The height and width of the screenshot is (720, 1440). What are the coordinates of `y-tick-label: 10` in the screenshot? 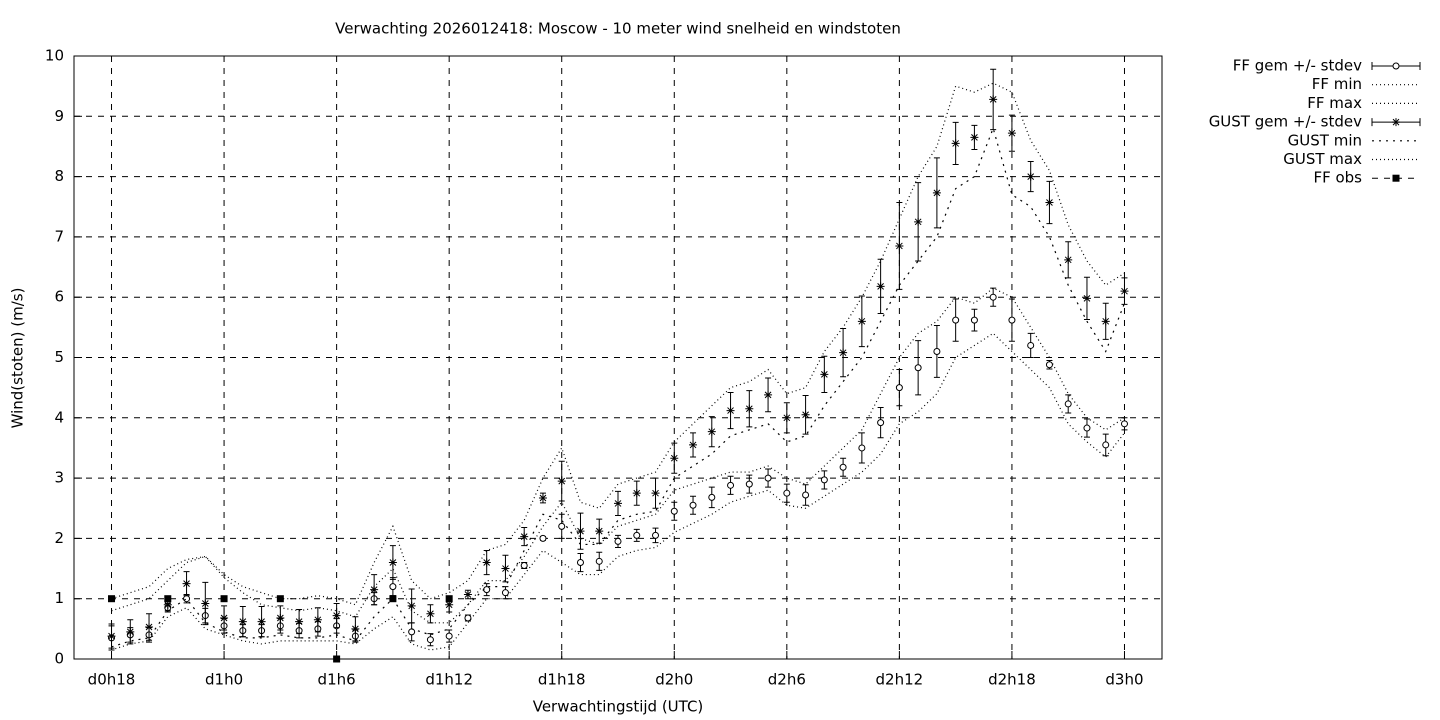 It's located at (54, 56).